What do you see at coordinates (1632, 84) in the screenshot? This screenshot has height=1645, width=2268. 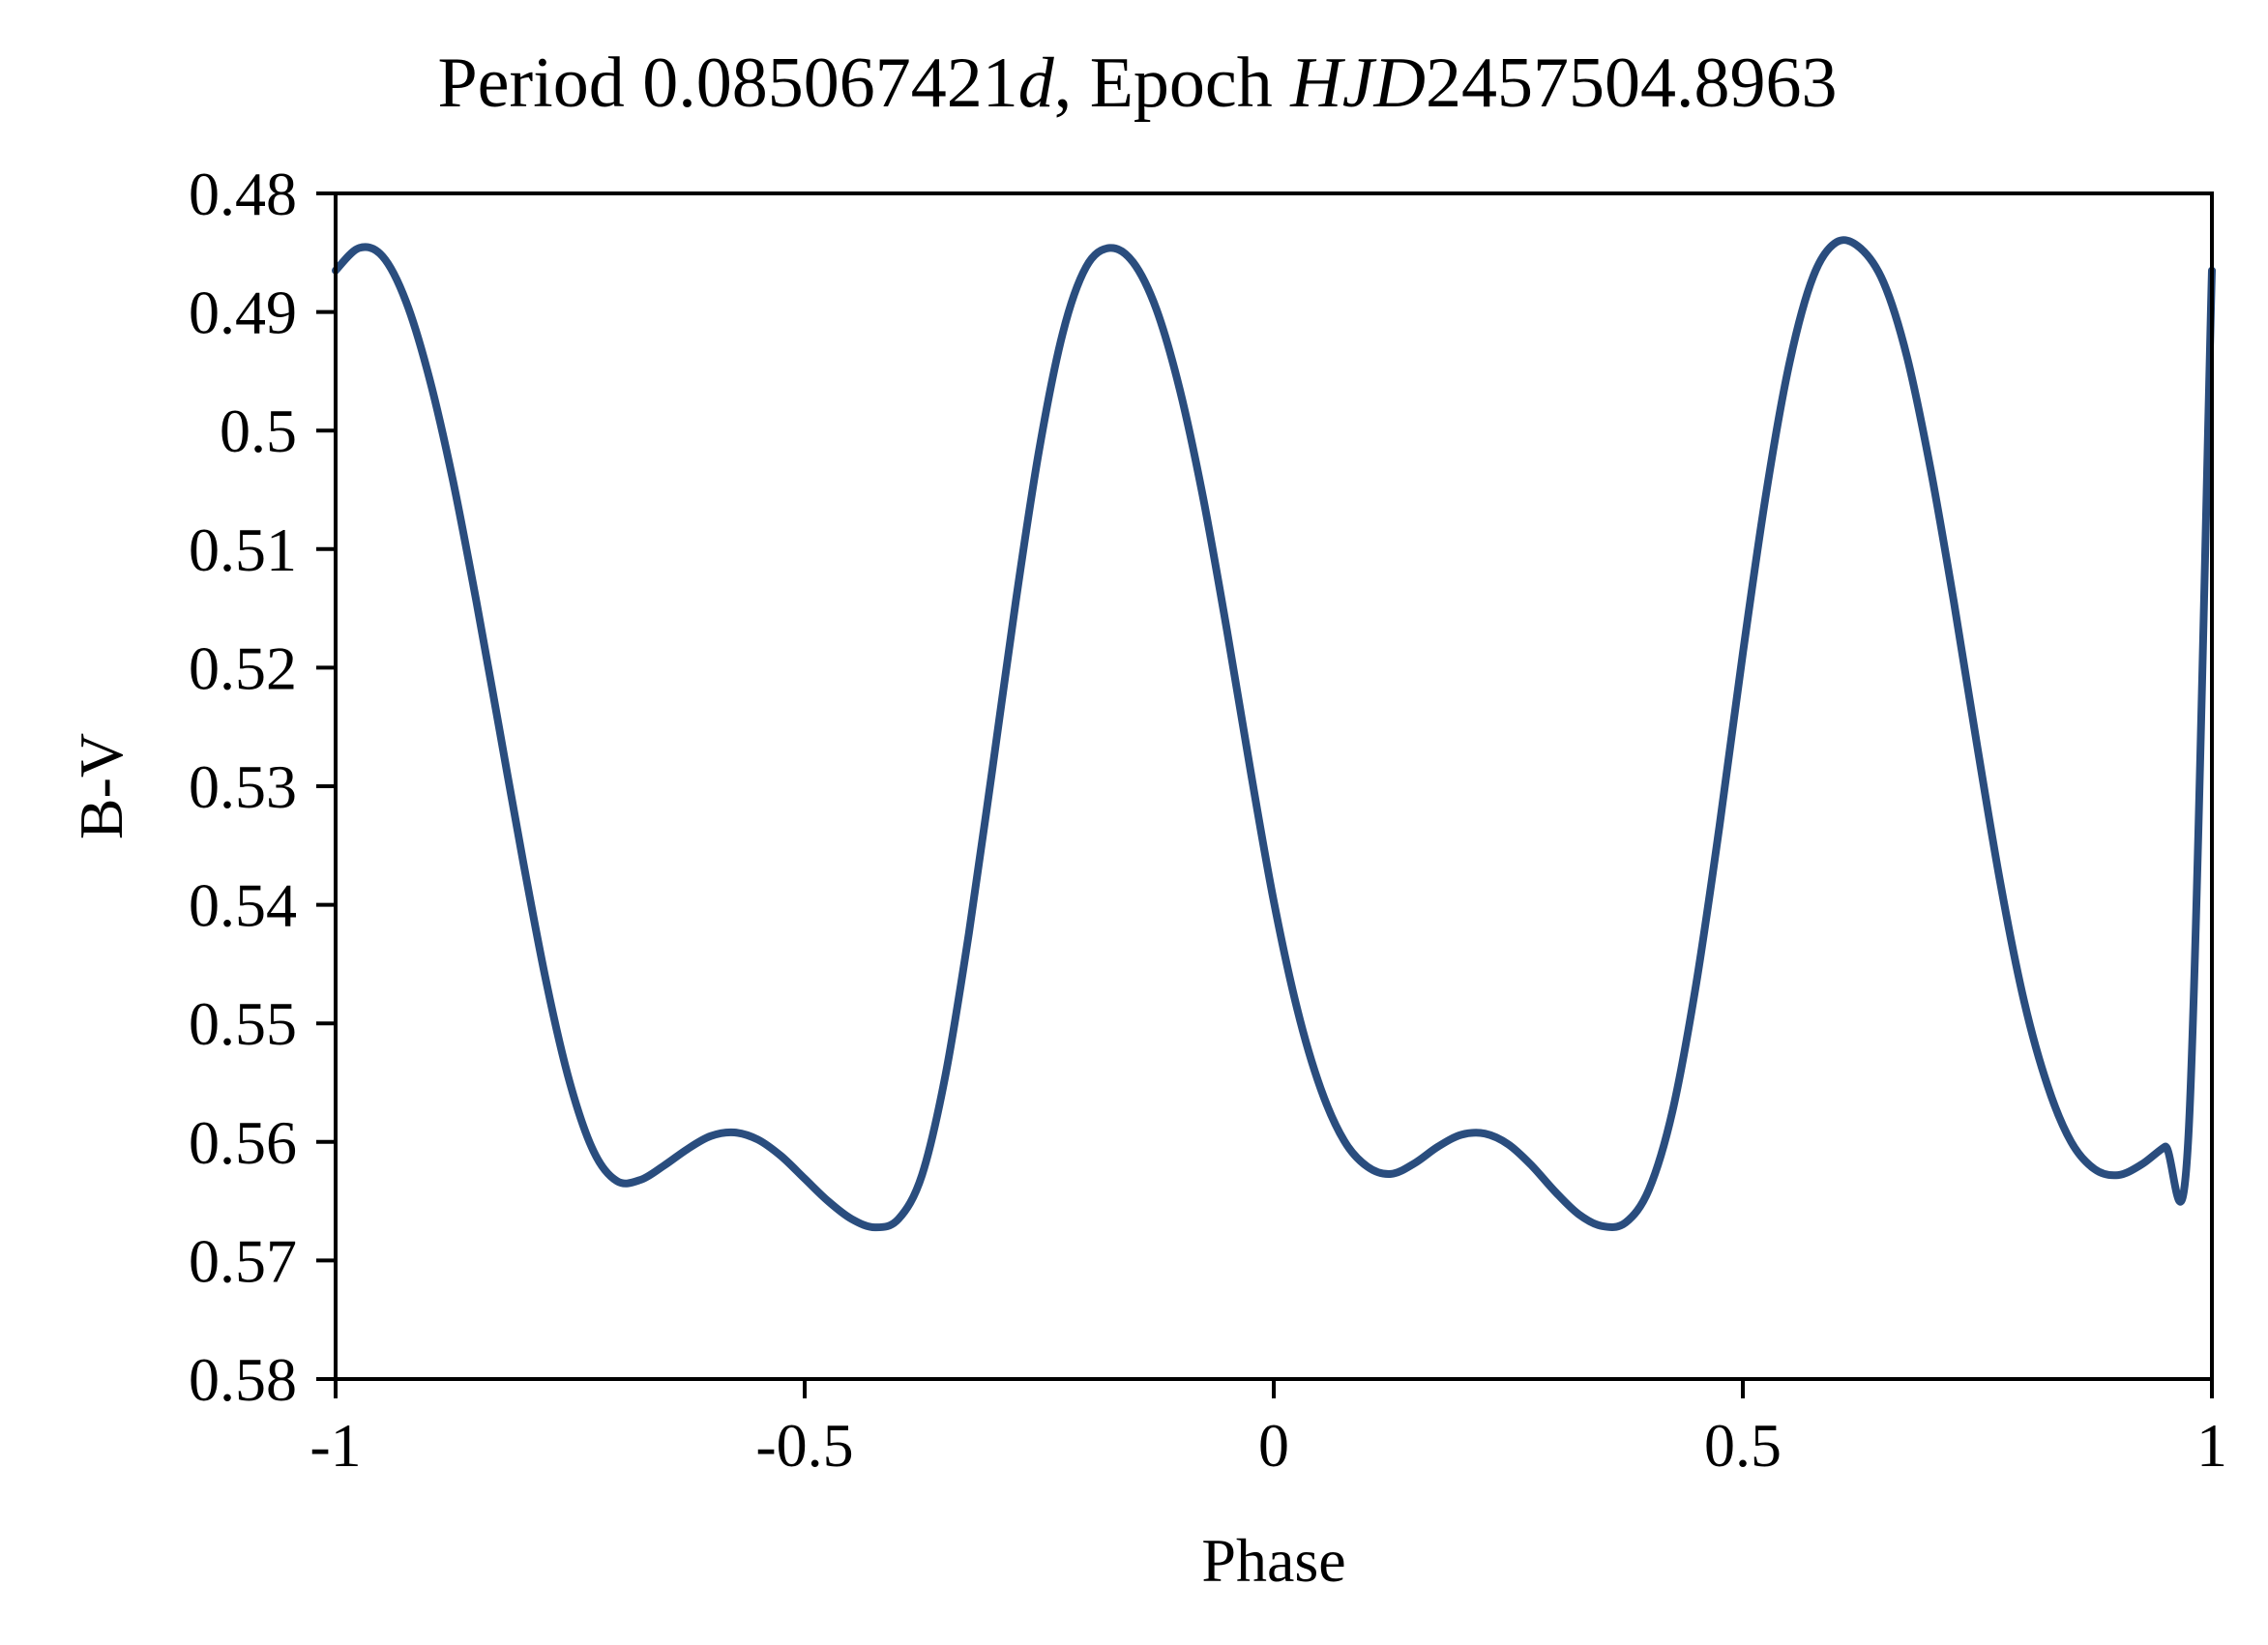 I see `title-epoch-value: 2457504.8963` at bounding box center [1632, 84].